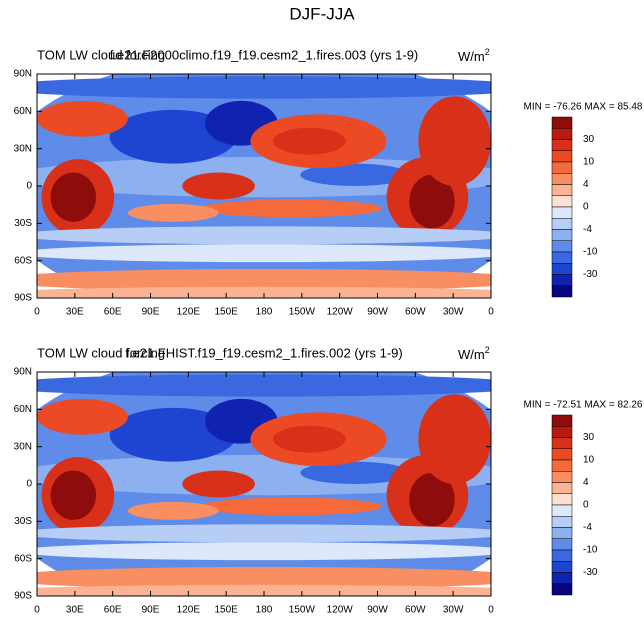  Describe the element at coordinates (113, 312) in the screenshot. I see `lon-label: 60E` at that location.